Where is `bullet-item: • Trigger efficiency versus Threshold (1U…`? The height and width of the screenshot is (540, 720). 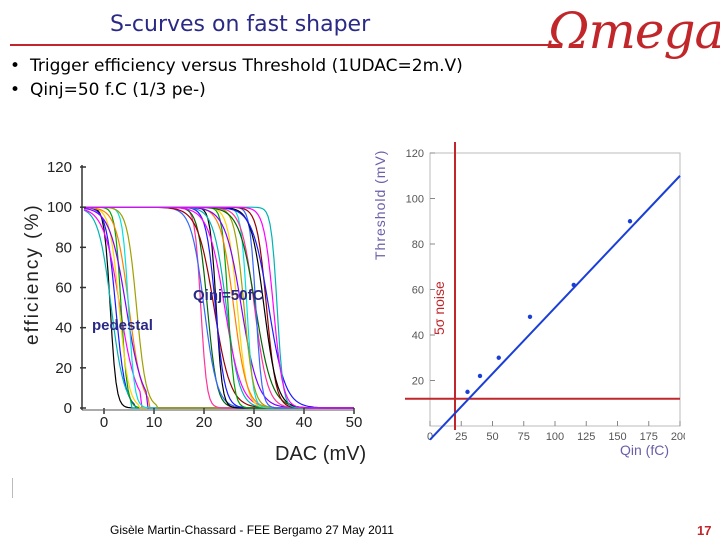 bullet-item: • Trigger efficiency versus Threshold (1U… is located at coordinates (236, 66).